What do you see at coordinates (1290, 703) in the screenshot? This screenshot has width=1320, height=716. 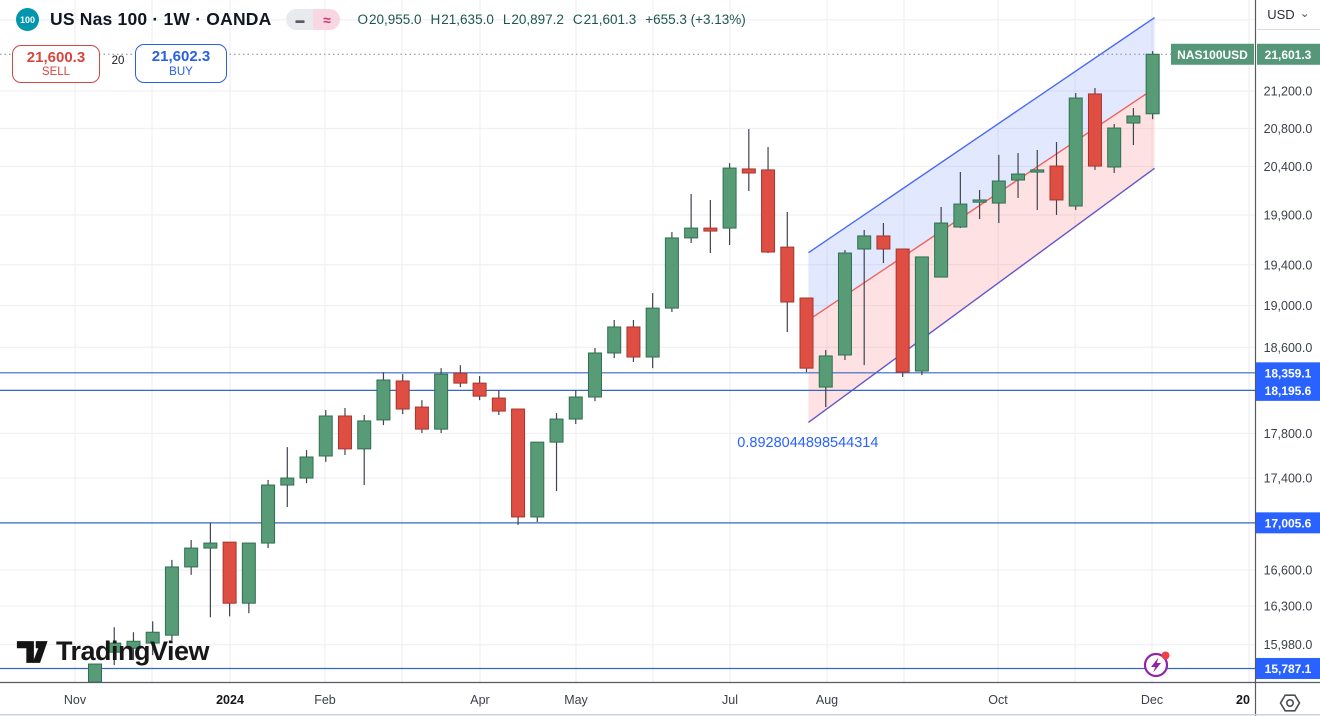 I see `axis-settings-icon` at bounding box center [1290, 703].